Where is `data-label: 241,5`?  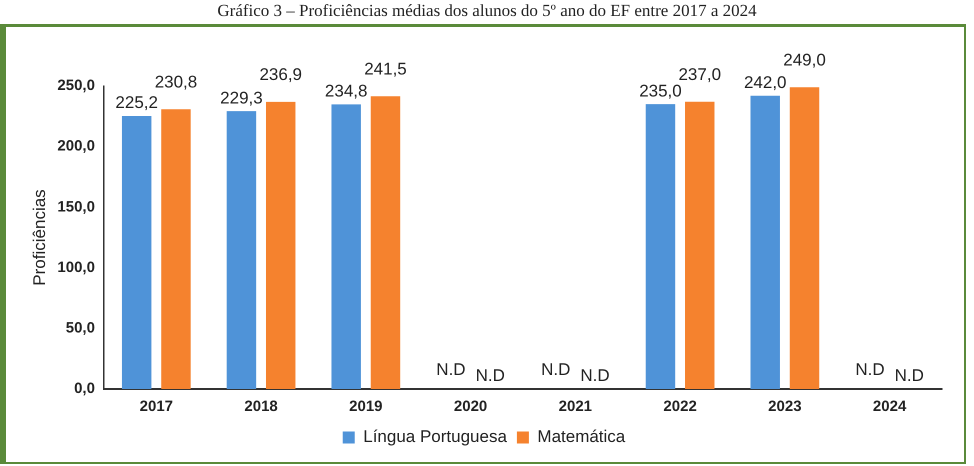
data-label: 241,5 is located at coordinates (385, 68).